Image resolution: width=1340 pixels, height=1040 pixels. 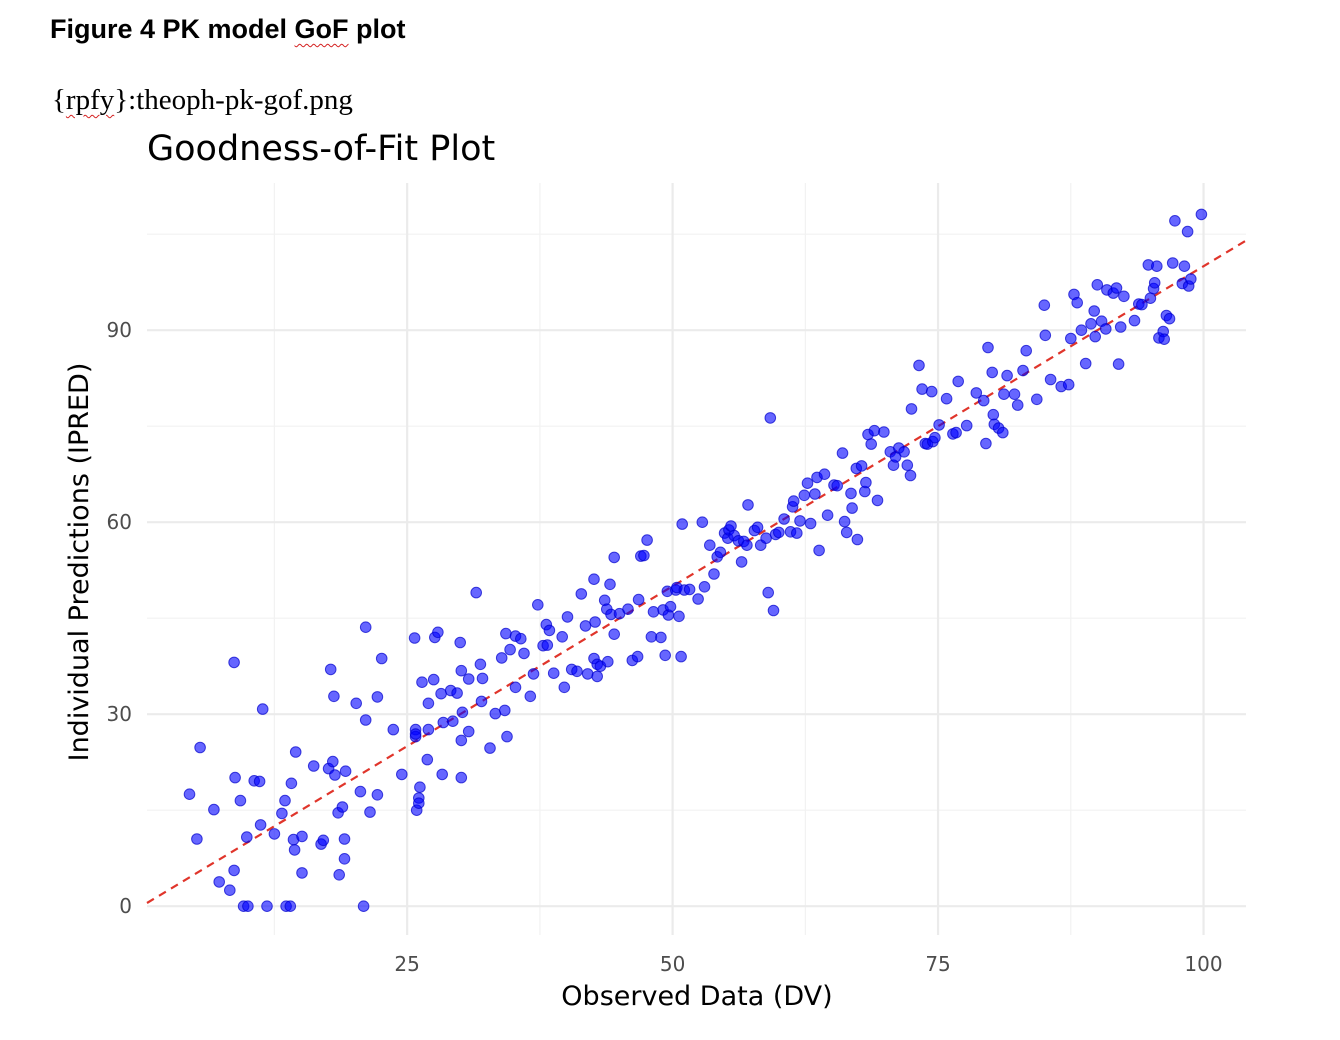 What do you see at coordinates (696, 996) in the screenshot?
I see `x-axis-label: Observed Data (DV)` at bounding box center [696, 996].